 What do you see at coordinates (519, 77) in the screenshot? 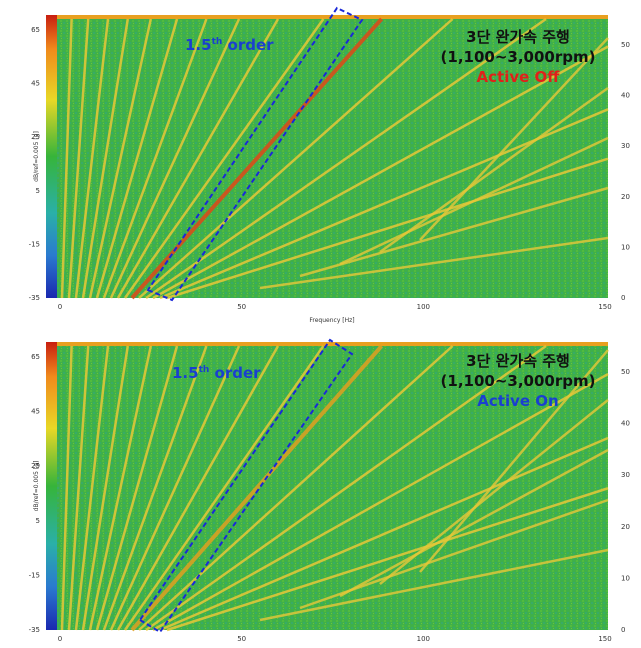
I see `active-state: Active Off` at bounding box center [519, 77].